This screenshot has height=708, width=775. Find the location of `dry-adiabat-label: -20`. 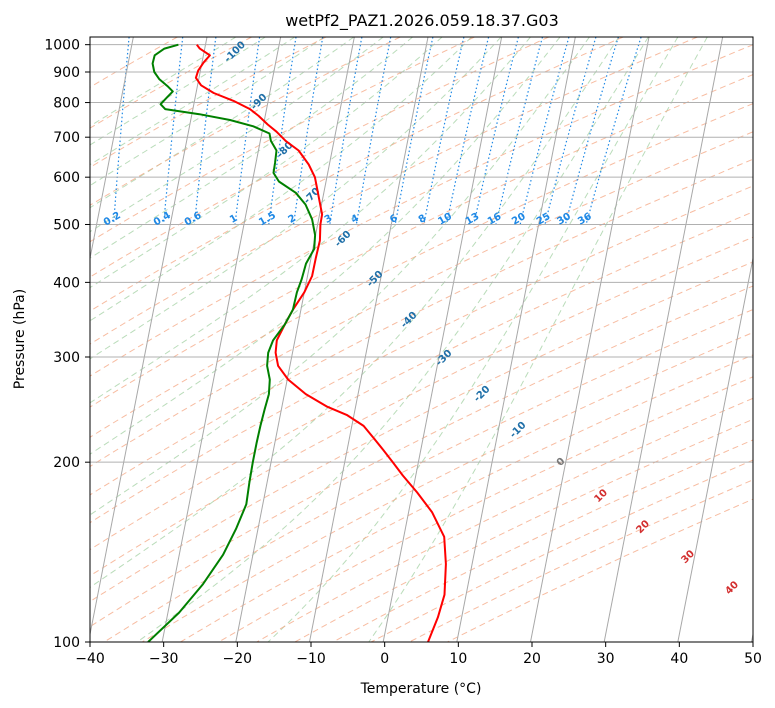

dry-adiabat-label: -20 is located at coordinates (482, 394).